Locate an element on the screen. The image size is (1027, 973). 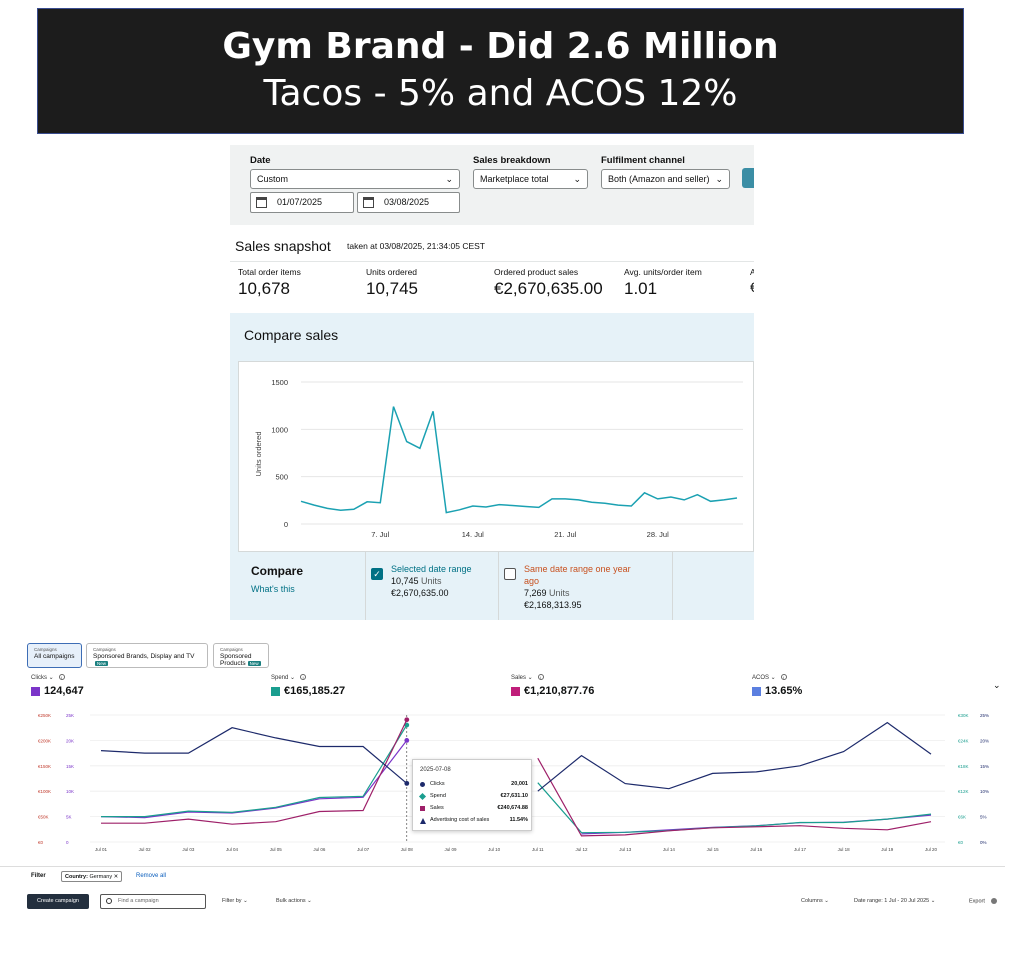
info-icon is located at coordinates (993, 901).